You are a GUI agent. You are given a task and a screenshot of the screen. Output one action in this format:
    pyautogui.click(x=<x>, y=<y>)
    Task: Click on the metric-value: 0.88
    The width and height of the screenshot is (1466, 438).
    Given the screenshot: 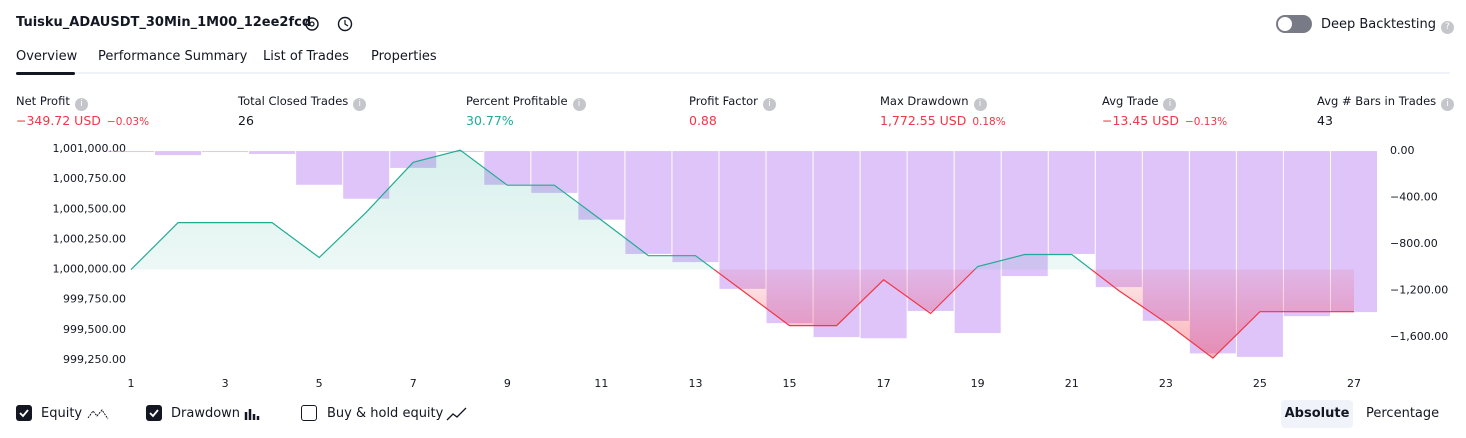 What is the action you would take?
    pyautogui.click(x=703, y=120)
    